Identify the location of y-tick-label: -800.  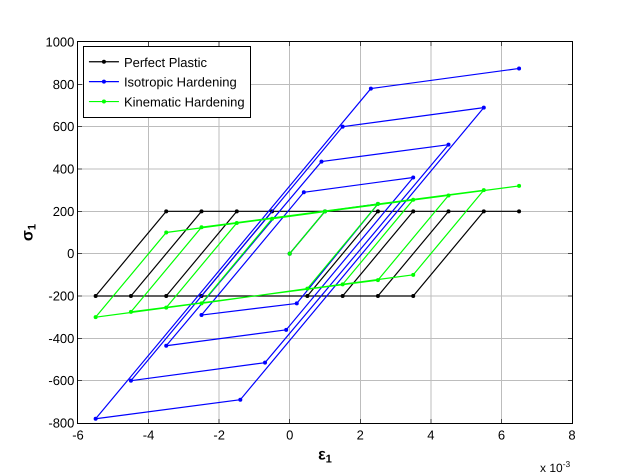
(61, 423).